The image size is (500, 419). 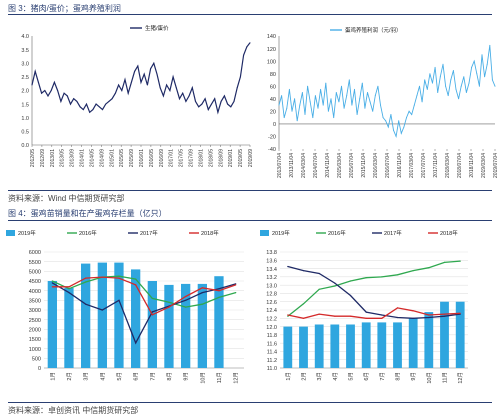 What do you see at coordinates (271, 303) in the screenshot?
I see `c4-y-tick-label: 12.6` at bounding box center [271, 303].